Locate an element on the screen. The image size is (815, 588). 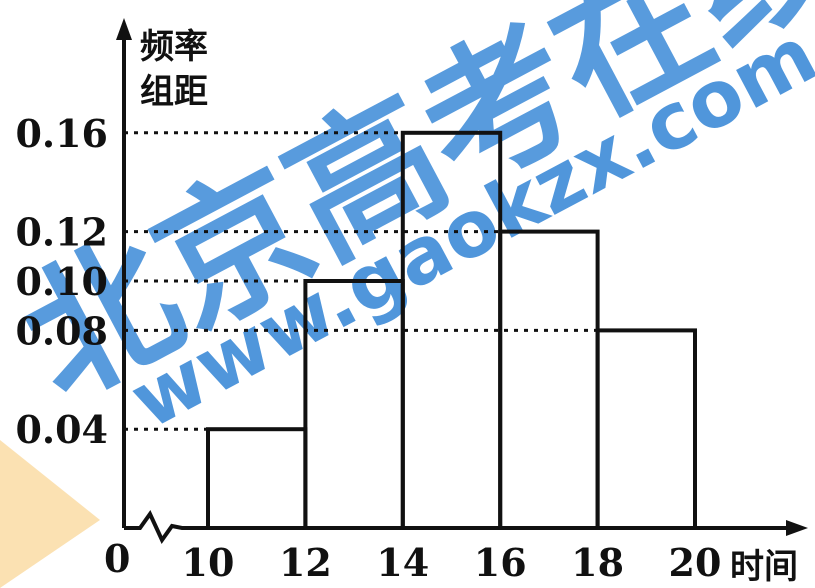
watermark-accent-triangle is located at coordinates (50, 514).